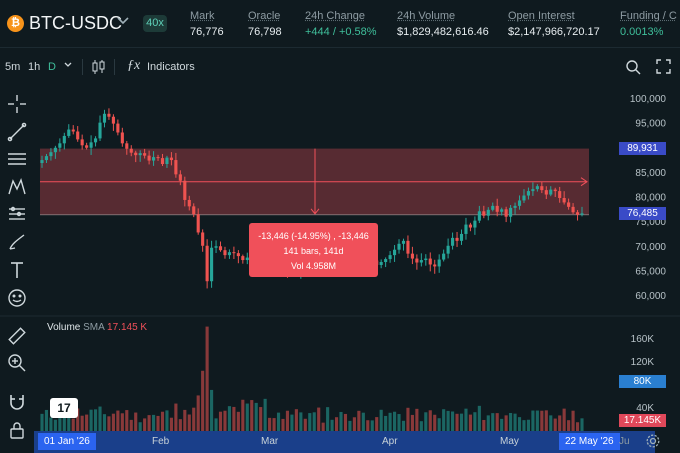  What do you see at coordinates (75, 23) in the screenshot?
I see `pair-selector: BTC-USDC` at bounding box center [75, 23].